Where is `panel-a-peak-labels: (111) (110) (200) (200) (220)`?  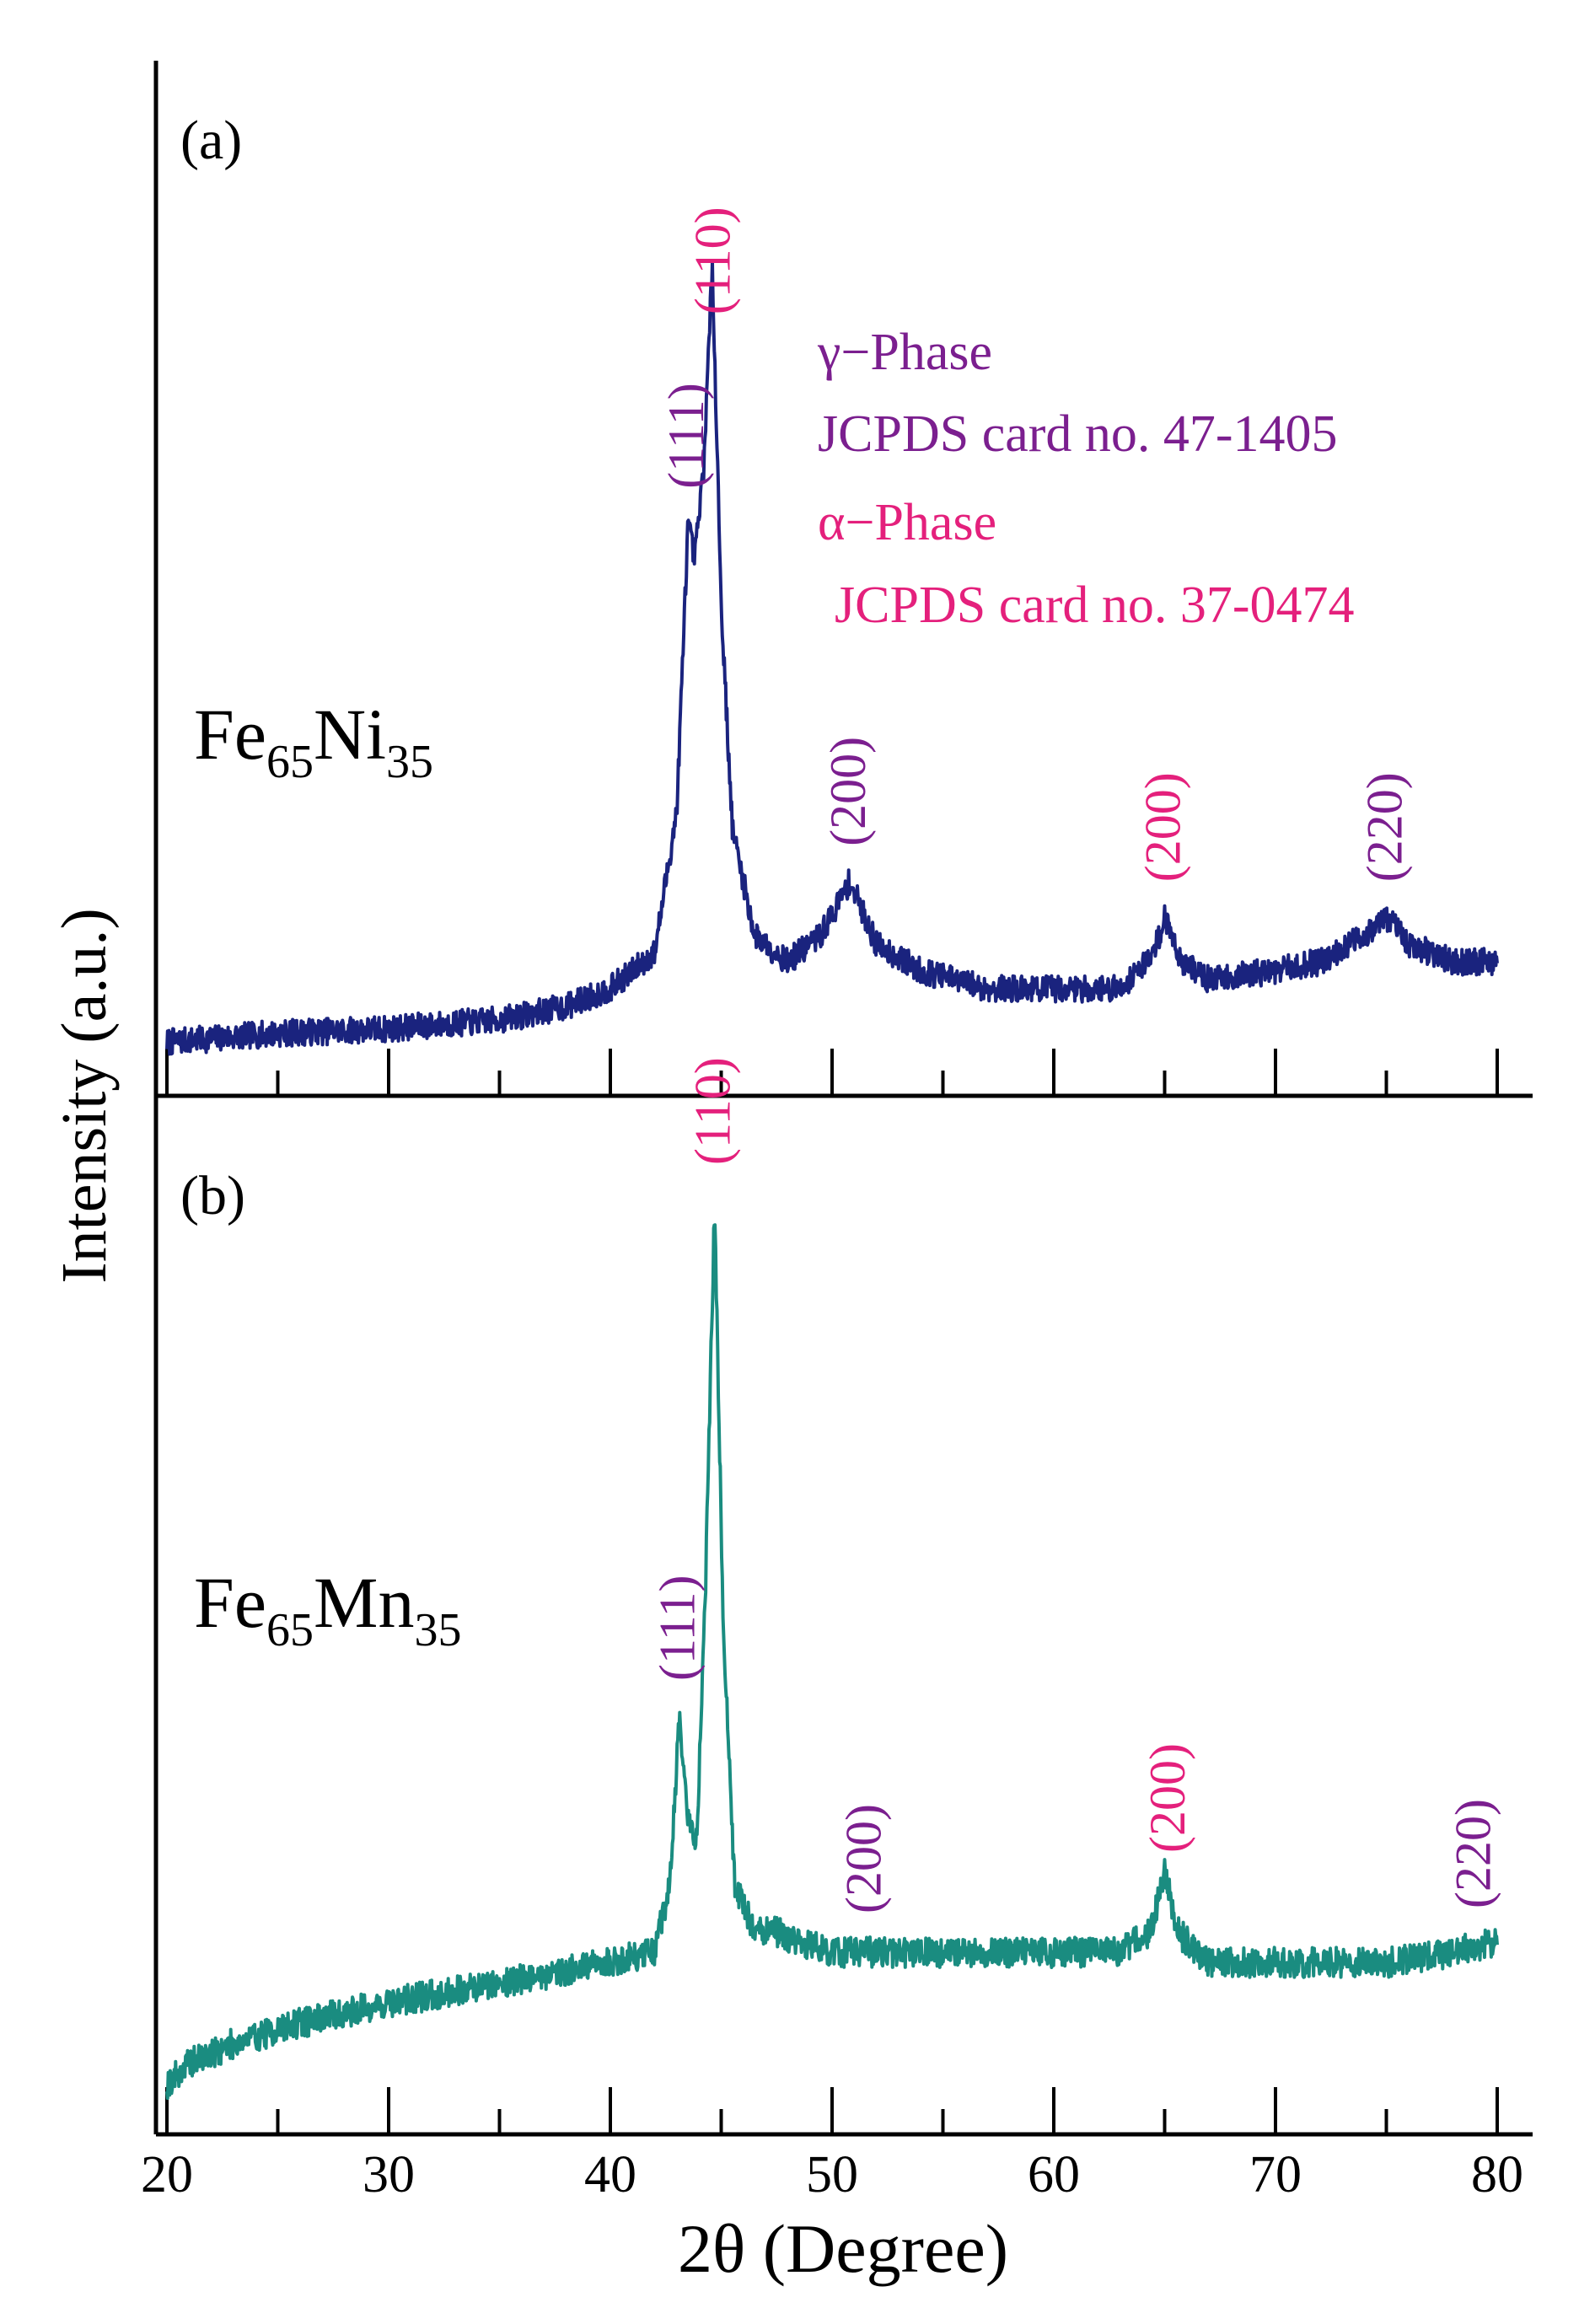
panel-a-peak-labels: (111) (110) (200) (200) (220) is located at coordinates (1035, 544).